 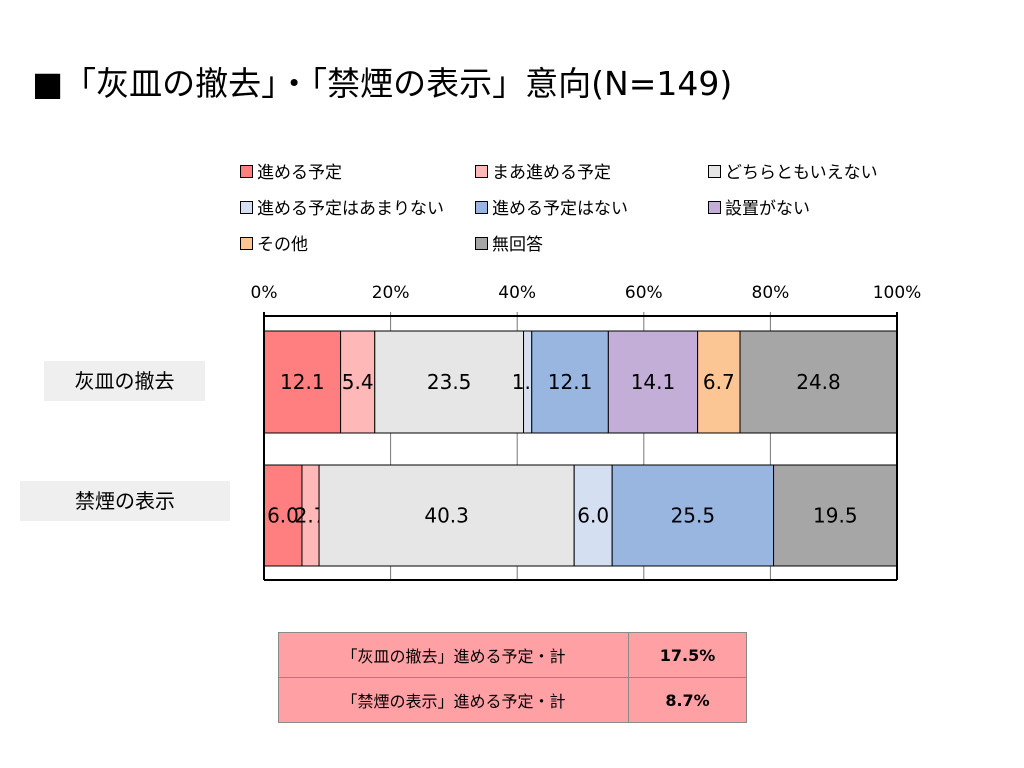 What do you see at coordinates (264, 293) in the screenshot?
I see `x-tick-label: 0%` at bounding box center [264, 293].